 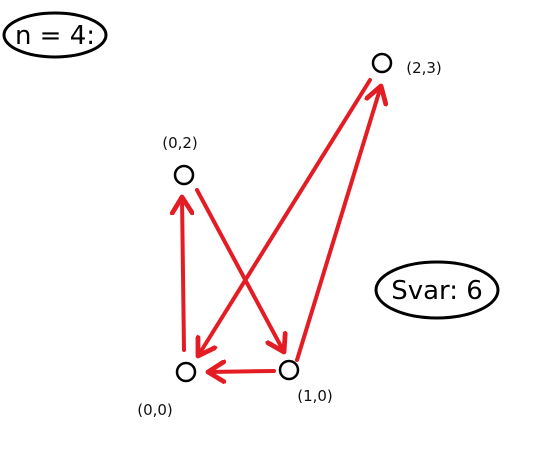 I want to click on node-1-0: (1,0), so click(x=305, y=382).